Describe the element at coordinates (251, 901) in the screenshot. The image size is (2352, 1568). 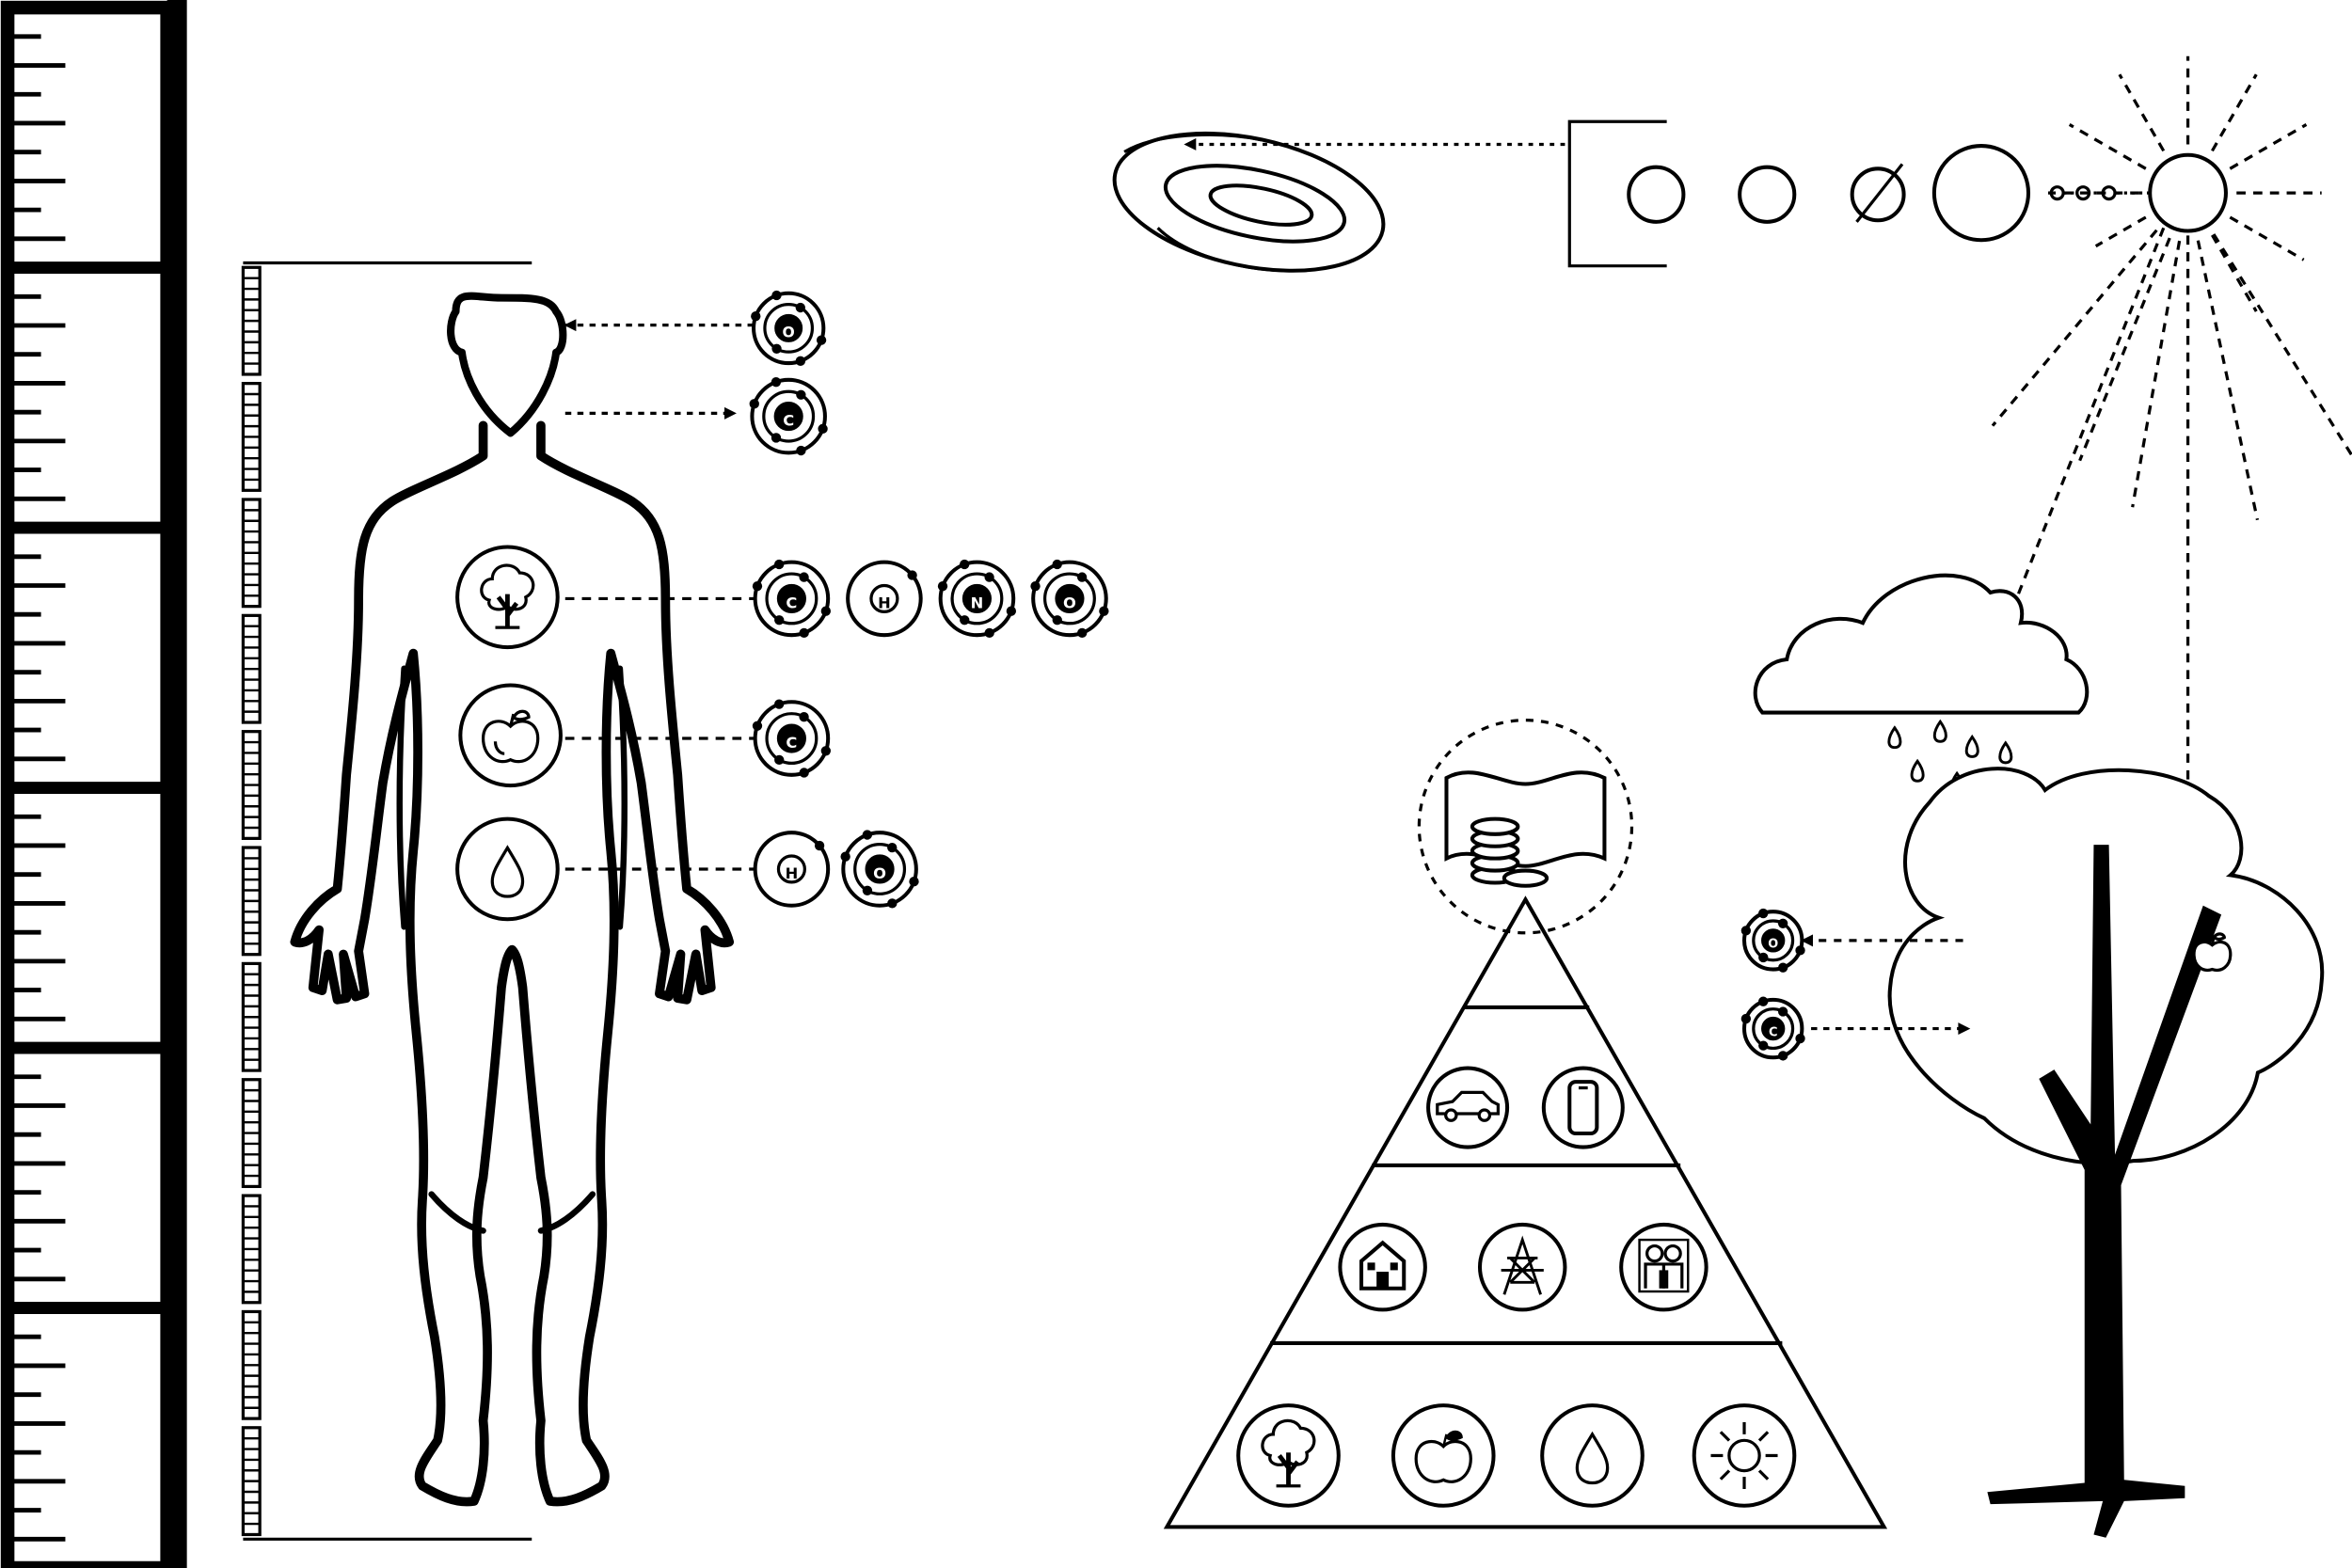
I see `scale-cells` at that location.